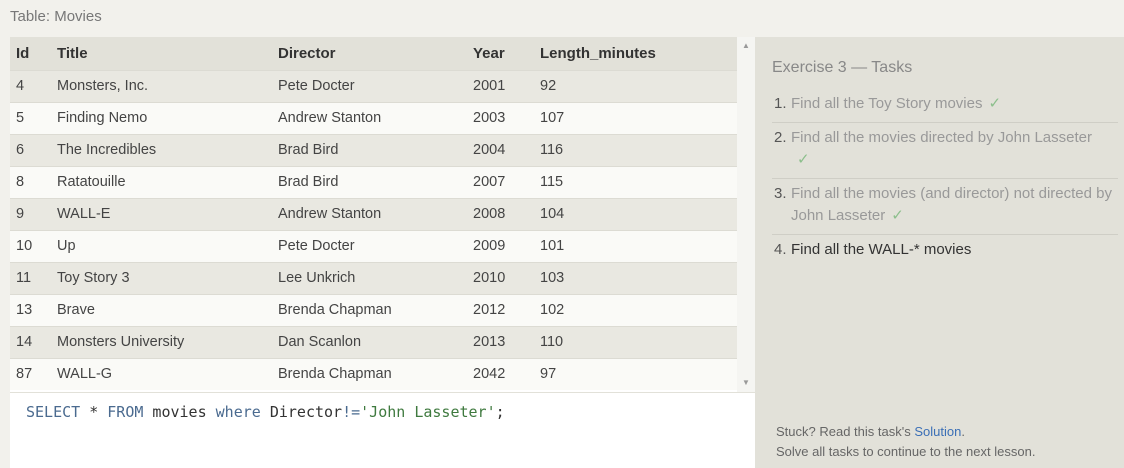 Image resolution: width=1124 pixels, height=468 pixels. I want to click on exercise-title: Exercise 3 — Tasks, so click(842, 67).